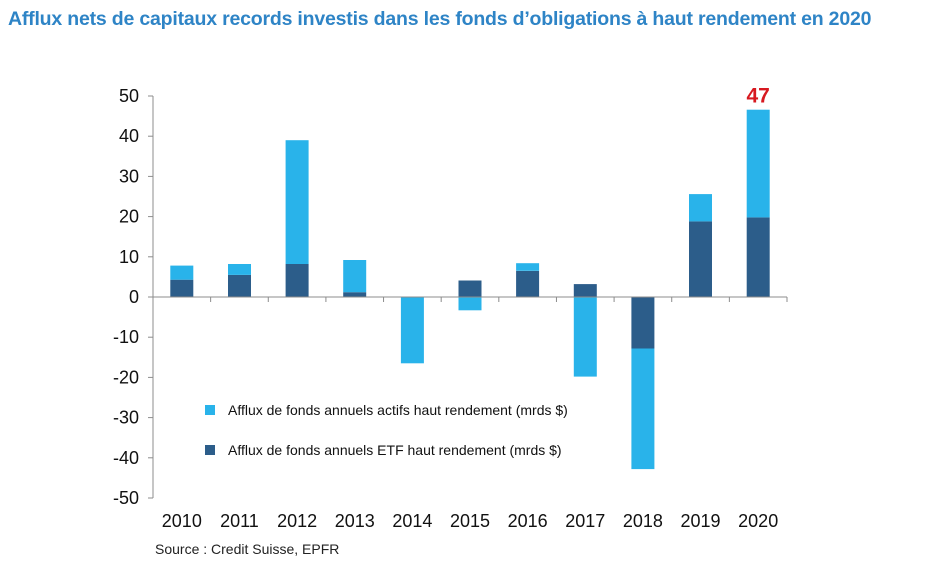 The width and height of the screenshot is (928, 570). What do you see at coordinates (247, 549) in the screenshot?
I see `source-note: Source : Credit Suisse, EPFR` at bounding box center [247, 549].